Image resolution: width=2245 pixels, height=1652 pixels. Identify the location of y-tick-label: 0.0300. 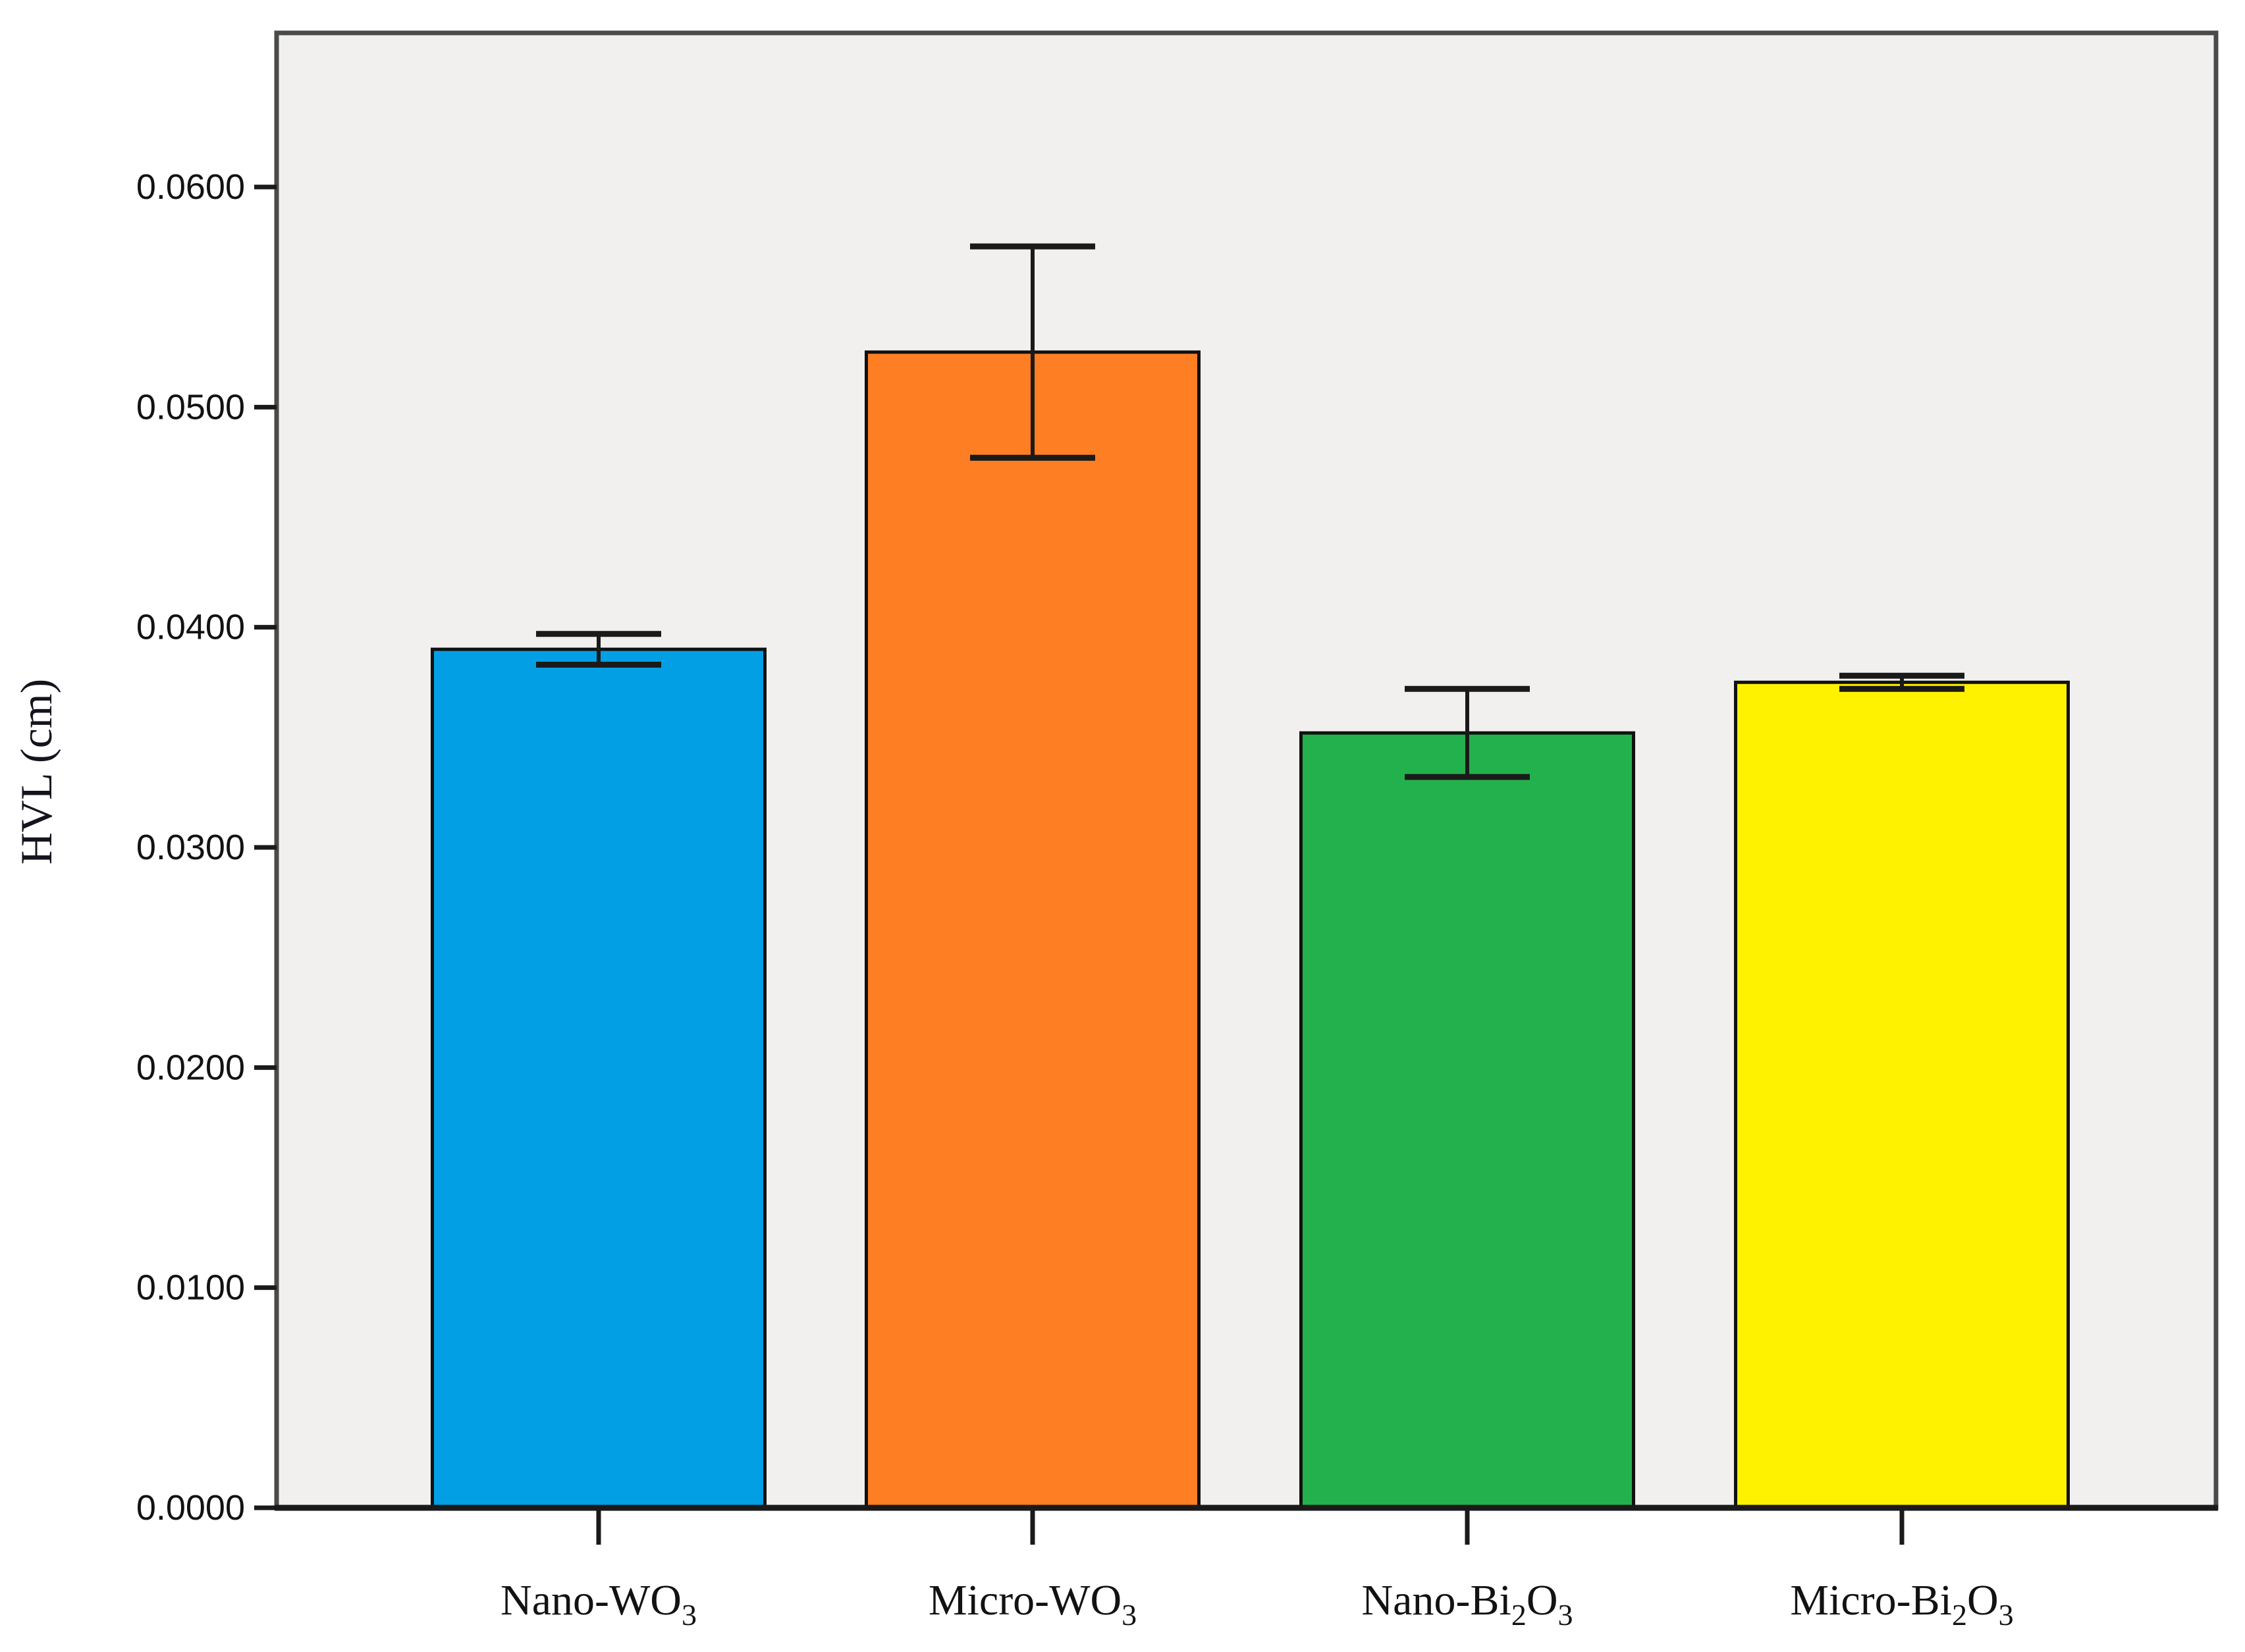
(191, 847).